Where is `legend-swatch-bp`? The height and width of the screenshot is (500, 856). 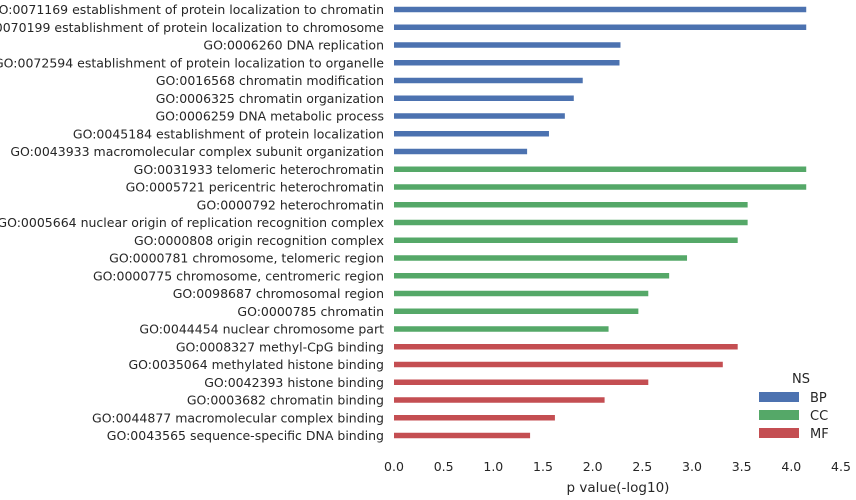
legend-swatch-bp is located at coordinates (779, 397).